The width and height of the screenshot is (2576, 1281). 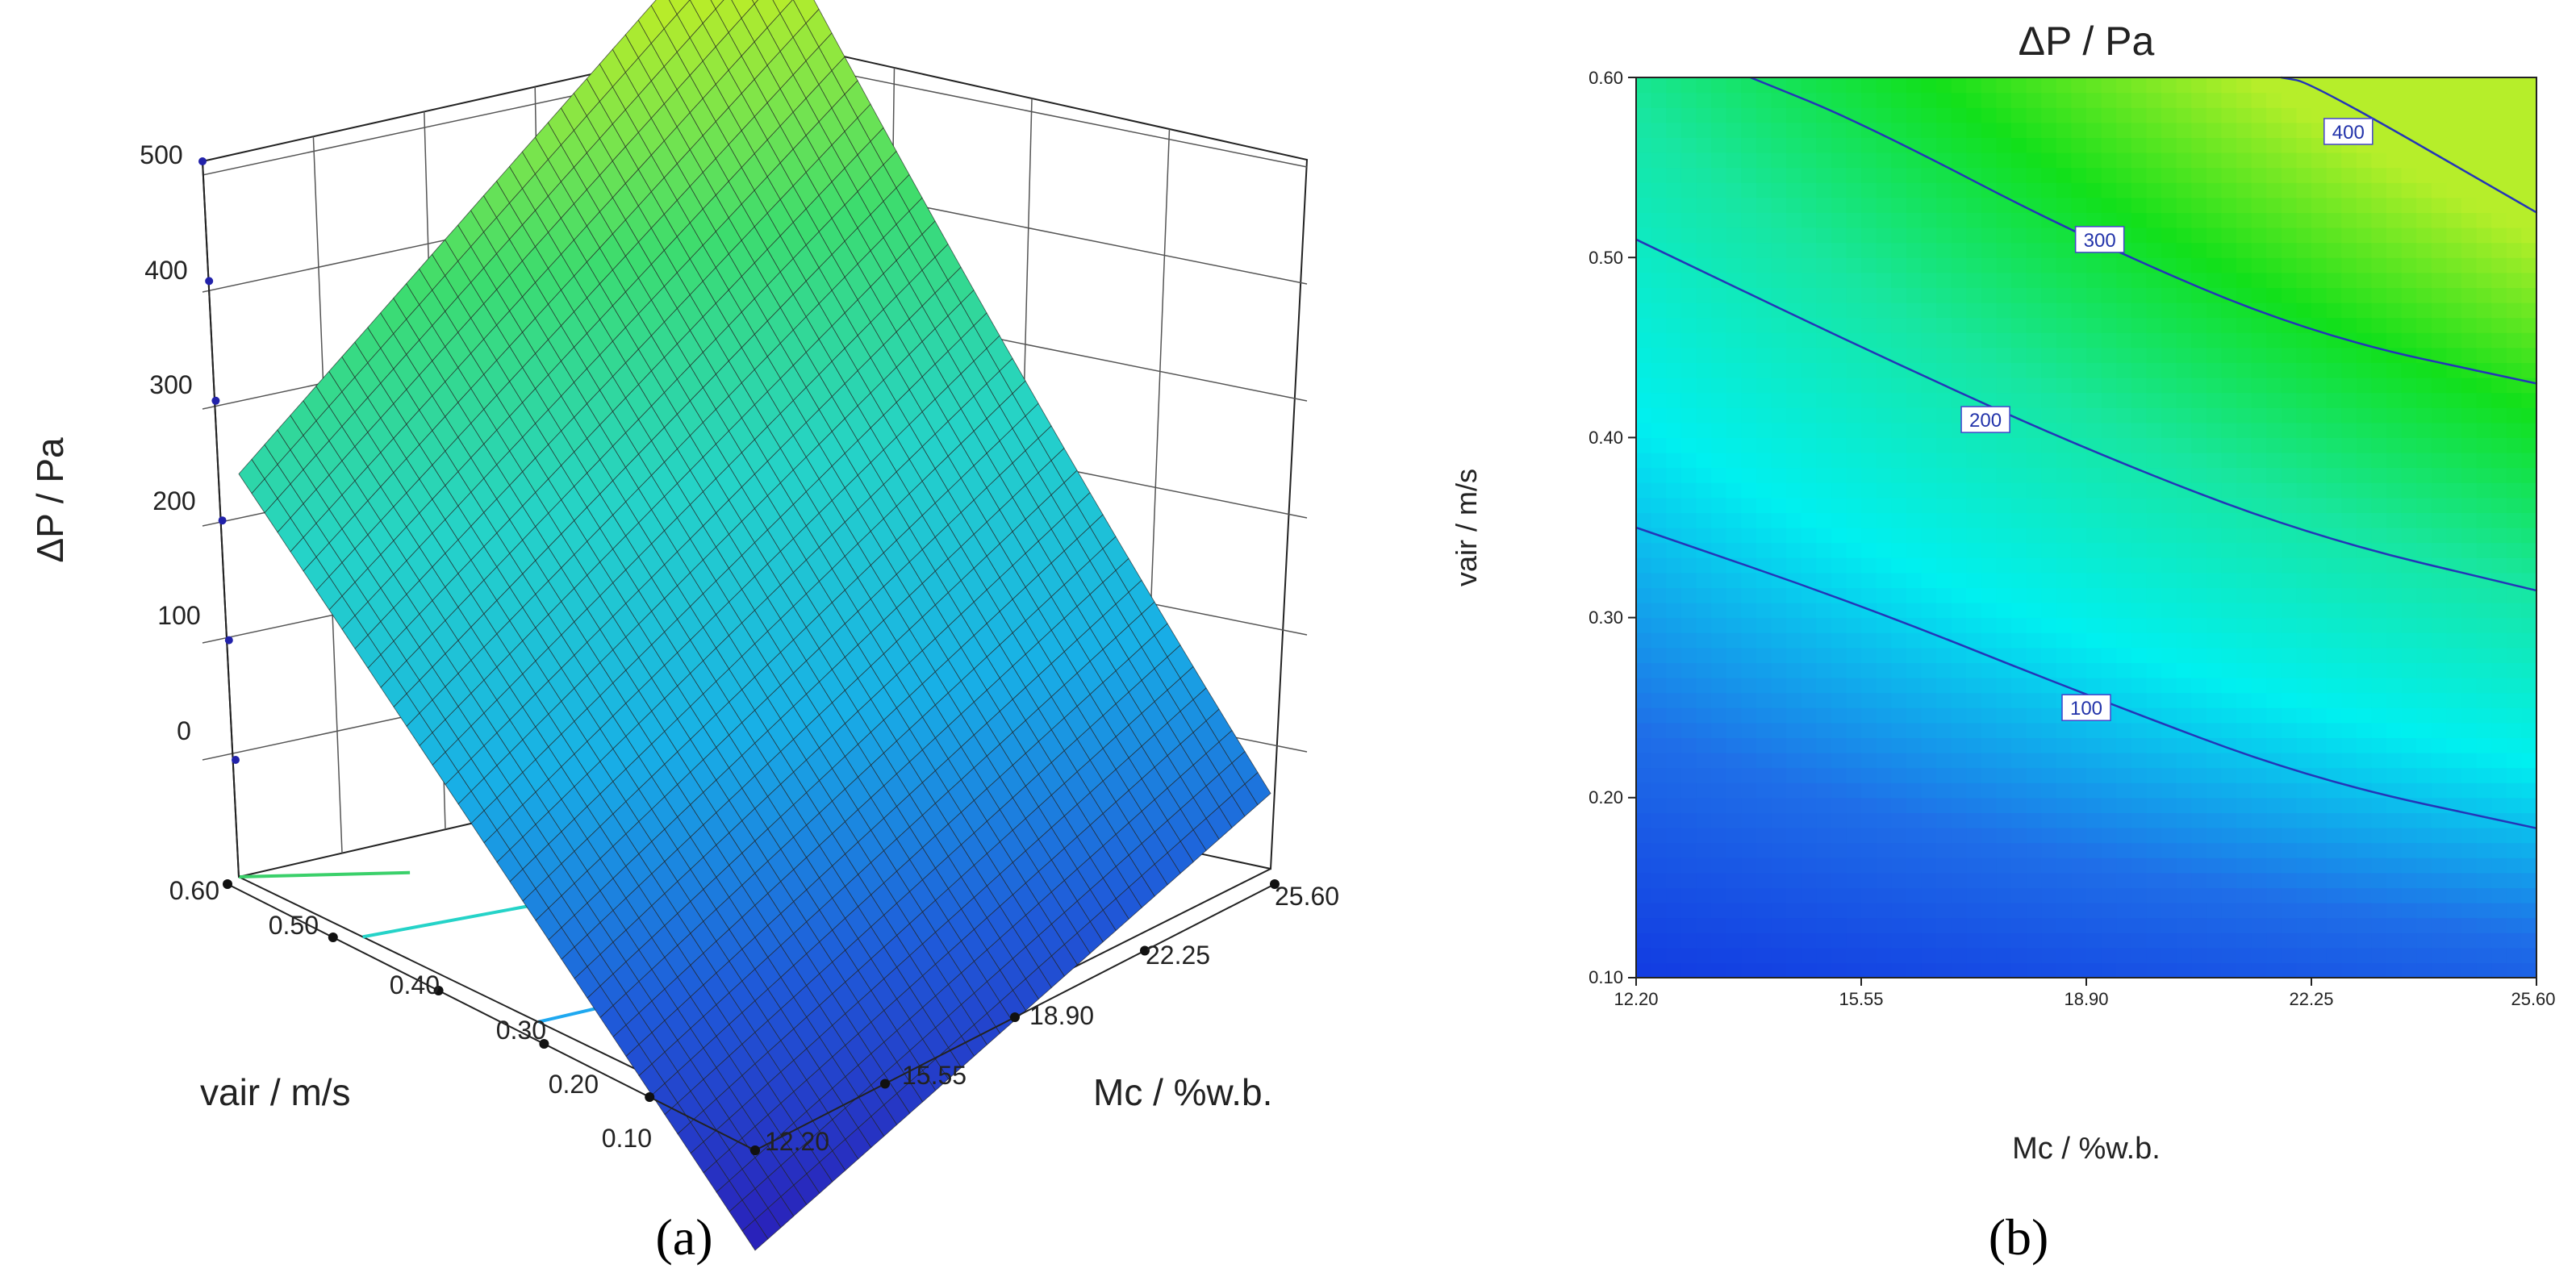 I want to click on z-tick-dot, so click(x=209, y=281).